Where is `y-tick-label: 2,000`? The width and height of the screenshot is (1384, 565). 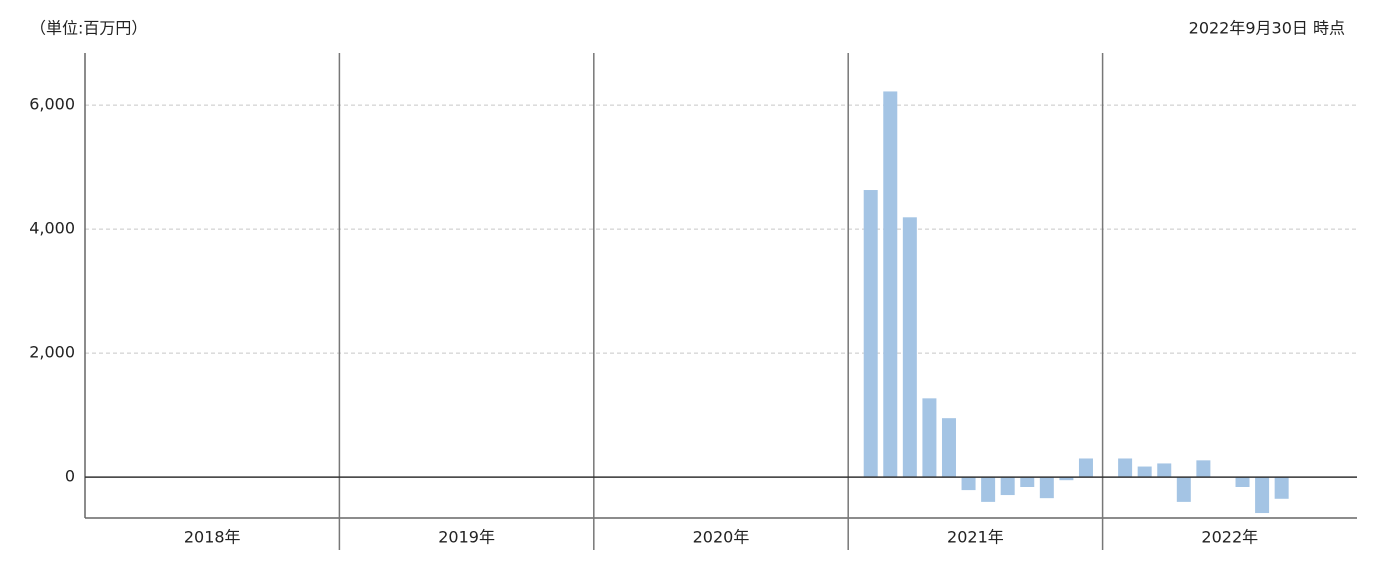 y-tick-label: 2,000 is located at coordinates (52, 352).